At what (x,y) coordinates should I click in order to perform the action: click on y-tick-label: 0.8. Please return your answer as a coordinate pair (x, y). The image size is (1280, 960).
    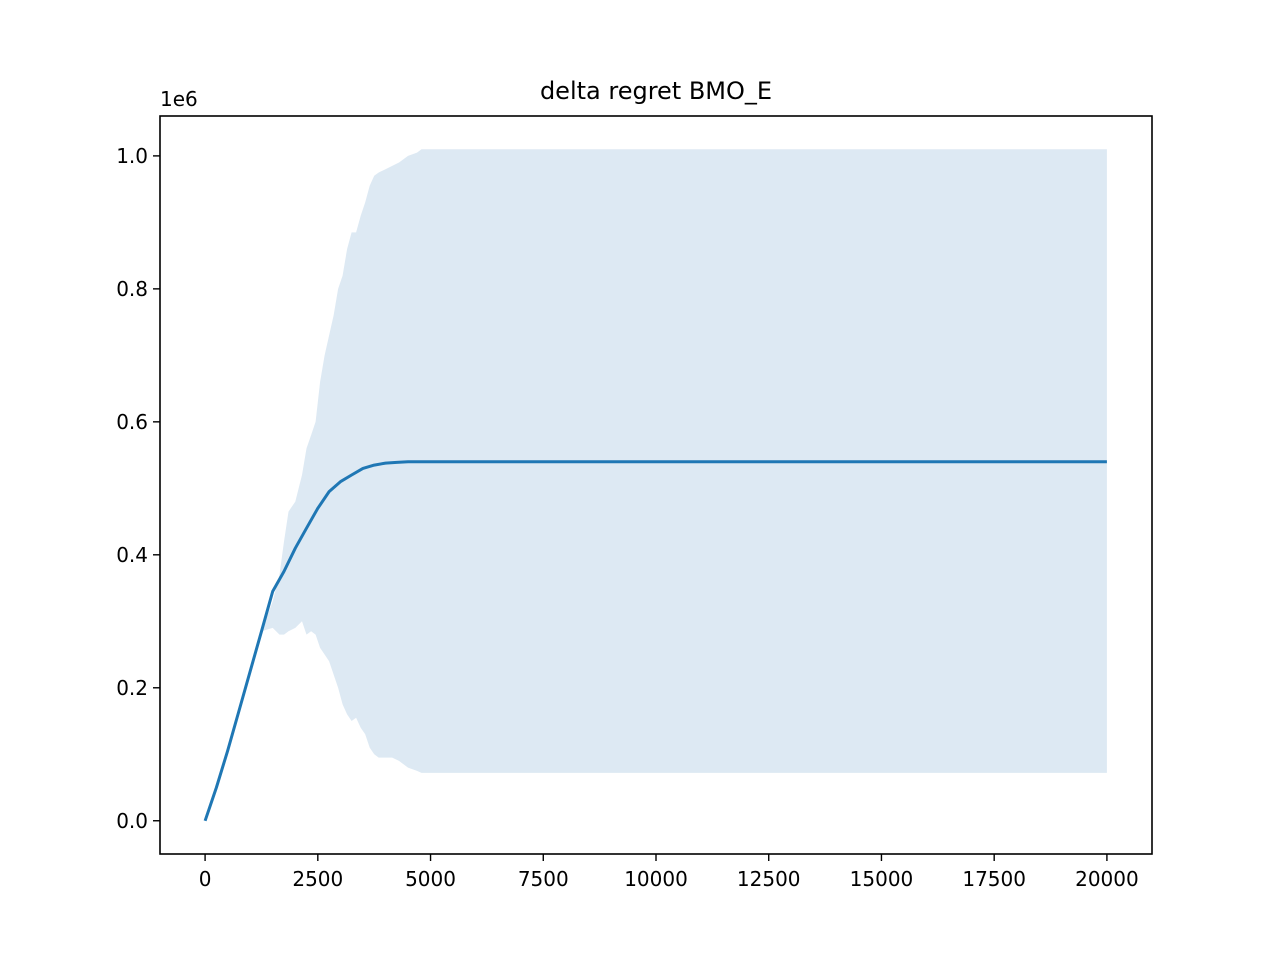
    Looking at the image, I should click on (132, 289).